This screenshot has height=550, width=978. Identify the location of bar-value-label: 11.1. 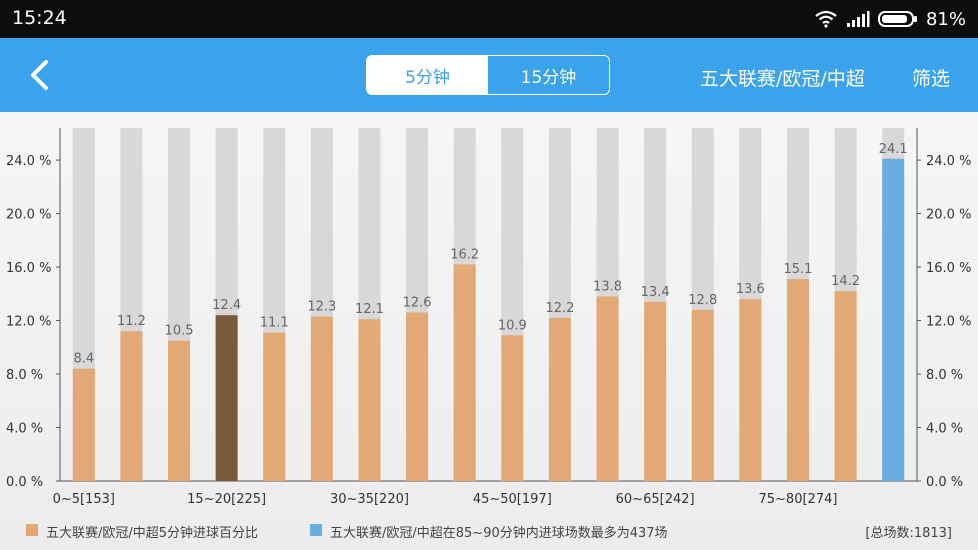
(274, 323).